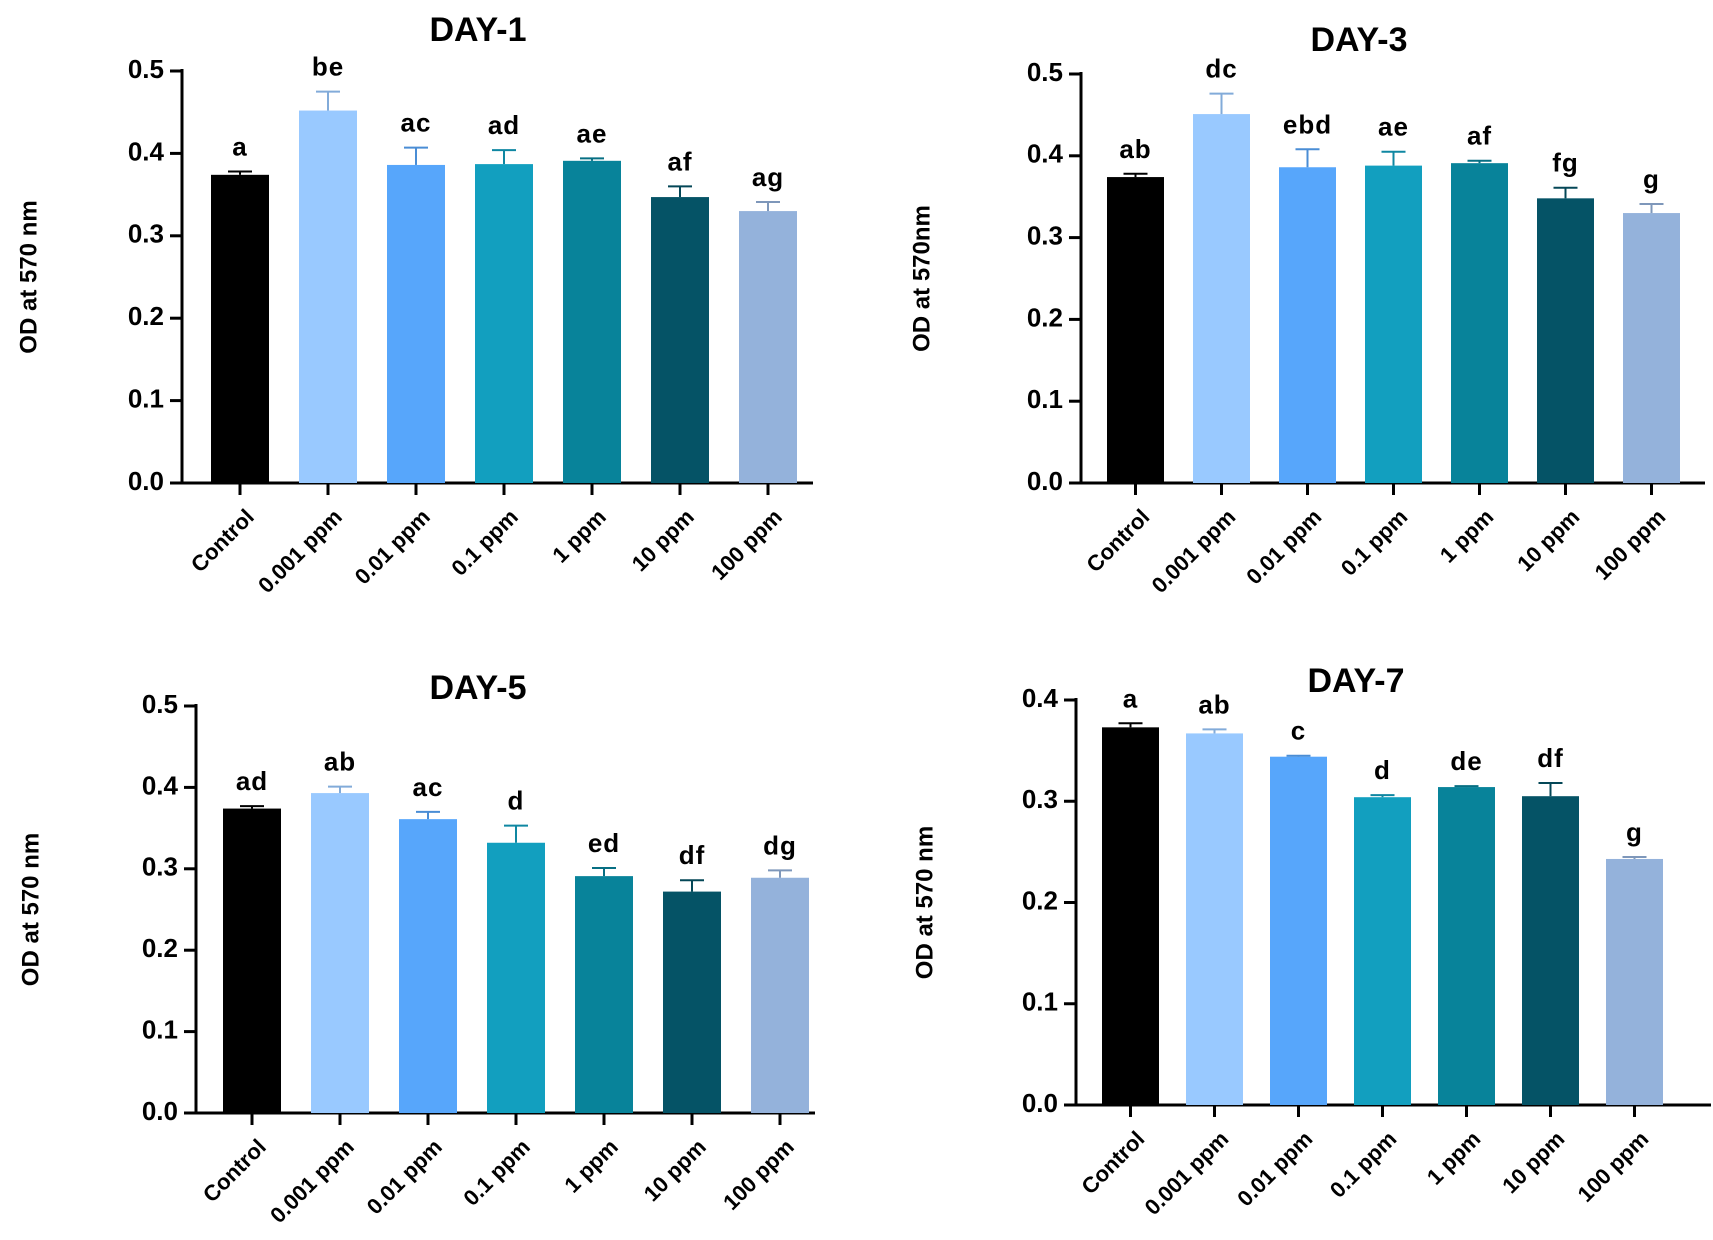  I want to click on x-tick-label: Control, so click(1112, 1162).